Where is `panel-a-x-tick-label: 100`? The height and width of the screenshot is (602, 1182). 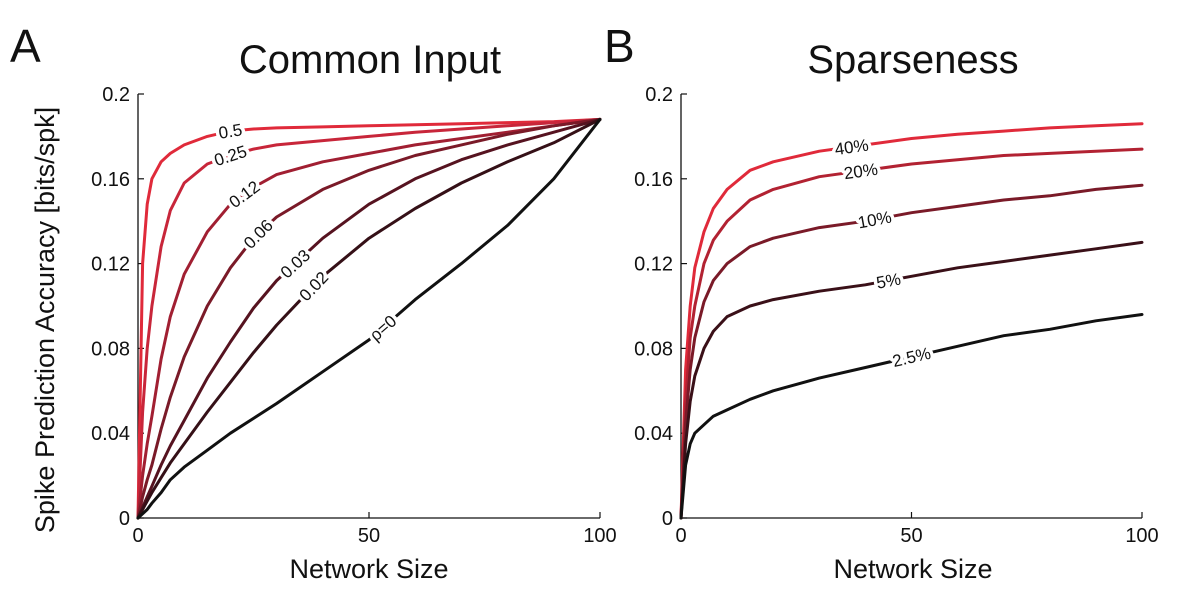 panel-a-x-tick-label: 100 is located at coordinates (599, 536).